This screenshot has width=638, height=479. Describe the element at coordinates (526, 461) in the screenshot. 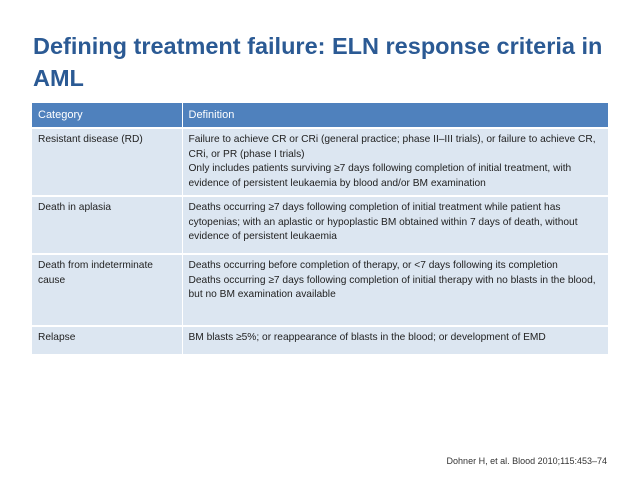

I see `citation: Dohner H, et al. Blood 2010;115:453–74` at that location.